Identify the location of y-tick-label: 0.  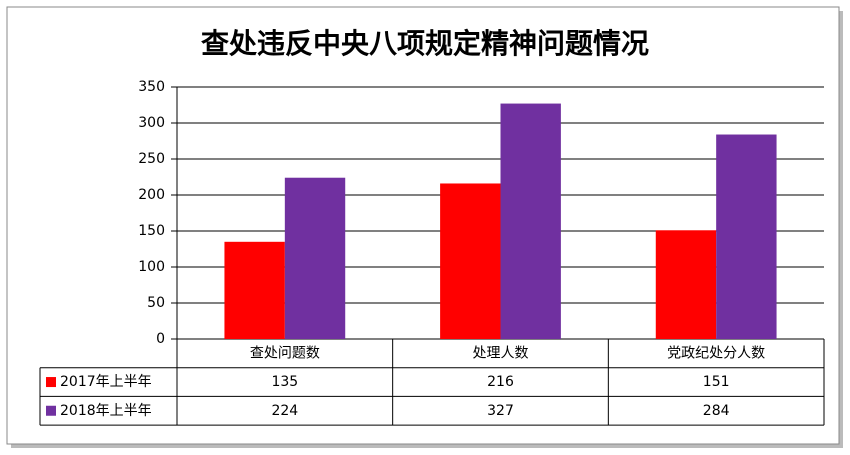
(160, 339).